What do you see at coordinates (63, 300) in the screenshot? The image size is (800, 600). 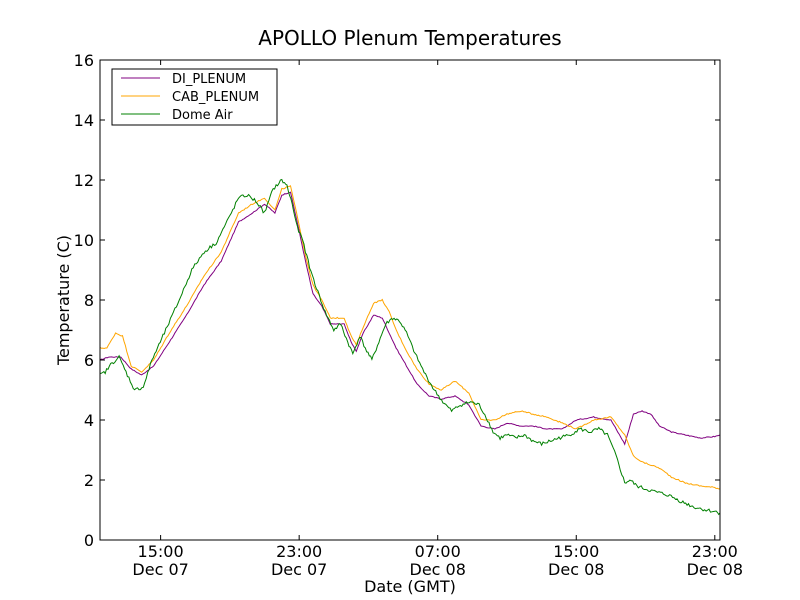 I see `y-axis-label: Temperature (C)` at bounding box center [63, 300].